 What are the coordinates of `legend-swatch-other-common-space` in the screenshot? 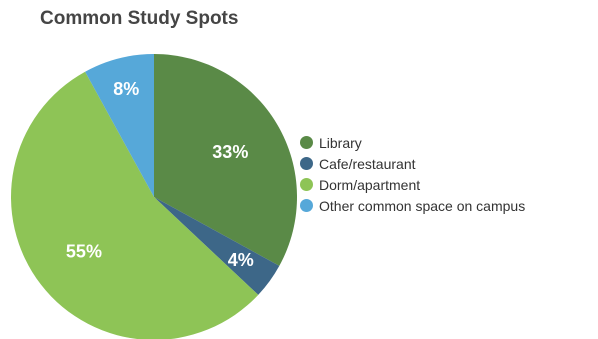 It's located at (306, 205).